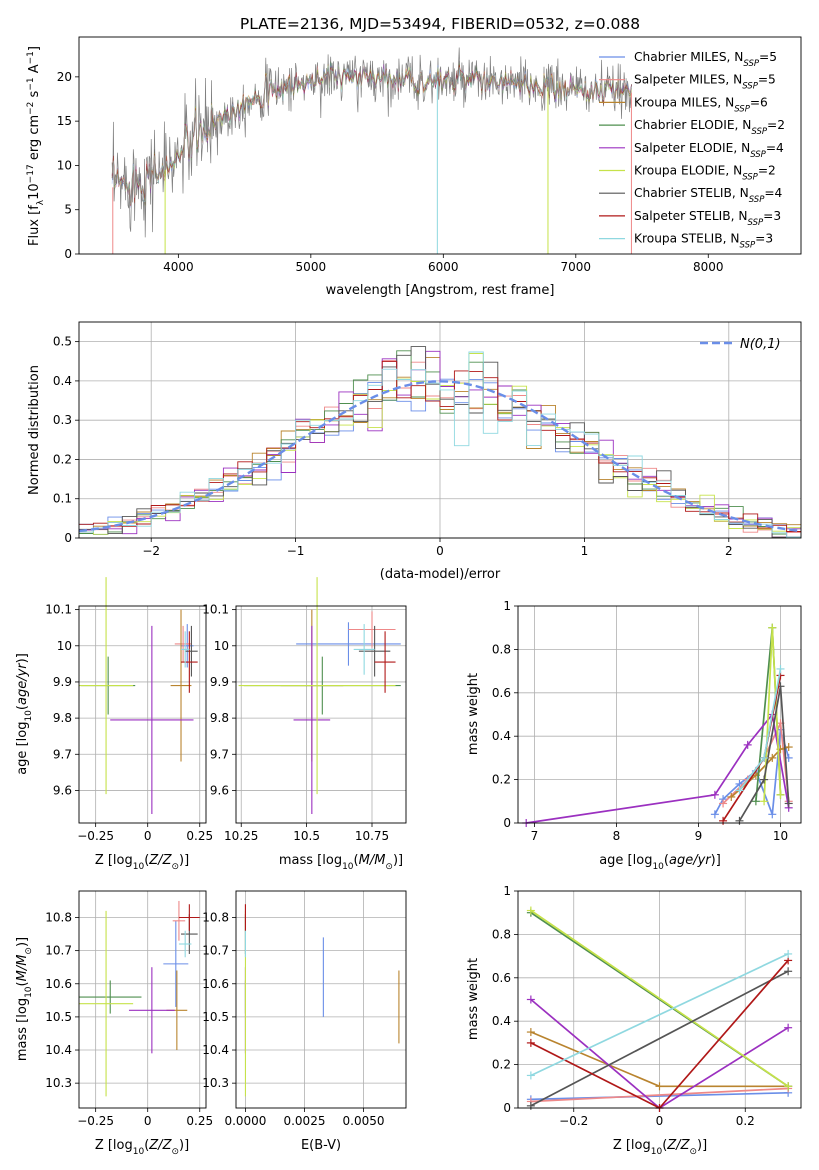  I want to click on mass-vs-ebv-frame, so click(321, 999).